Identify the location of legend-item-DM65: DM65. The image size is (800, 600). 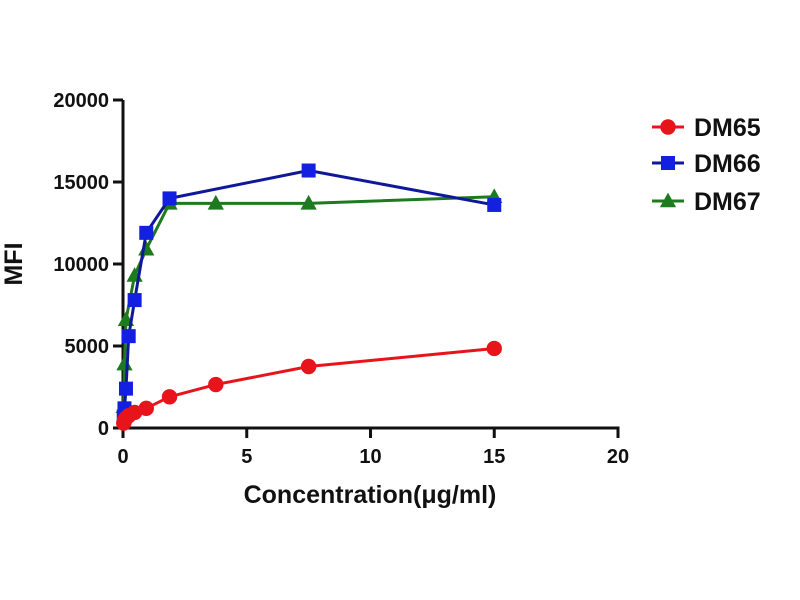
(706, 128).